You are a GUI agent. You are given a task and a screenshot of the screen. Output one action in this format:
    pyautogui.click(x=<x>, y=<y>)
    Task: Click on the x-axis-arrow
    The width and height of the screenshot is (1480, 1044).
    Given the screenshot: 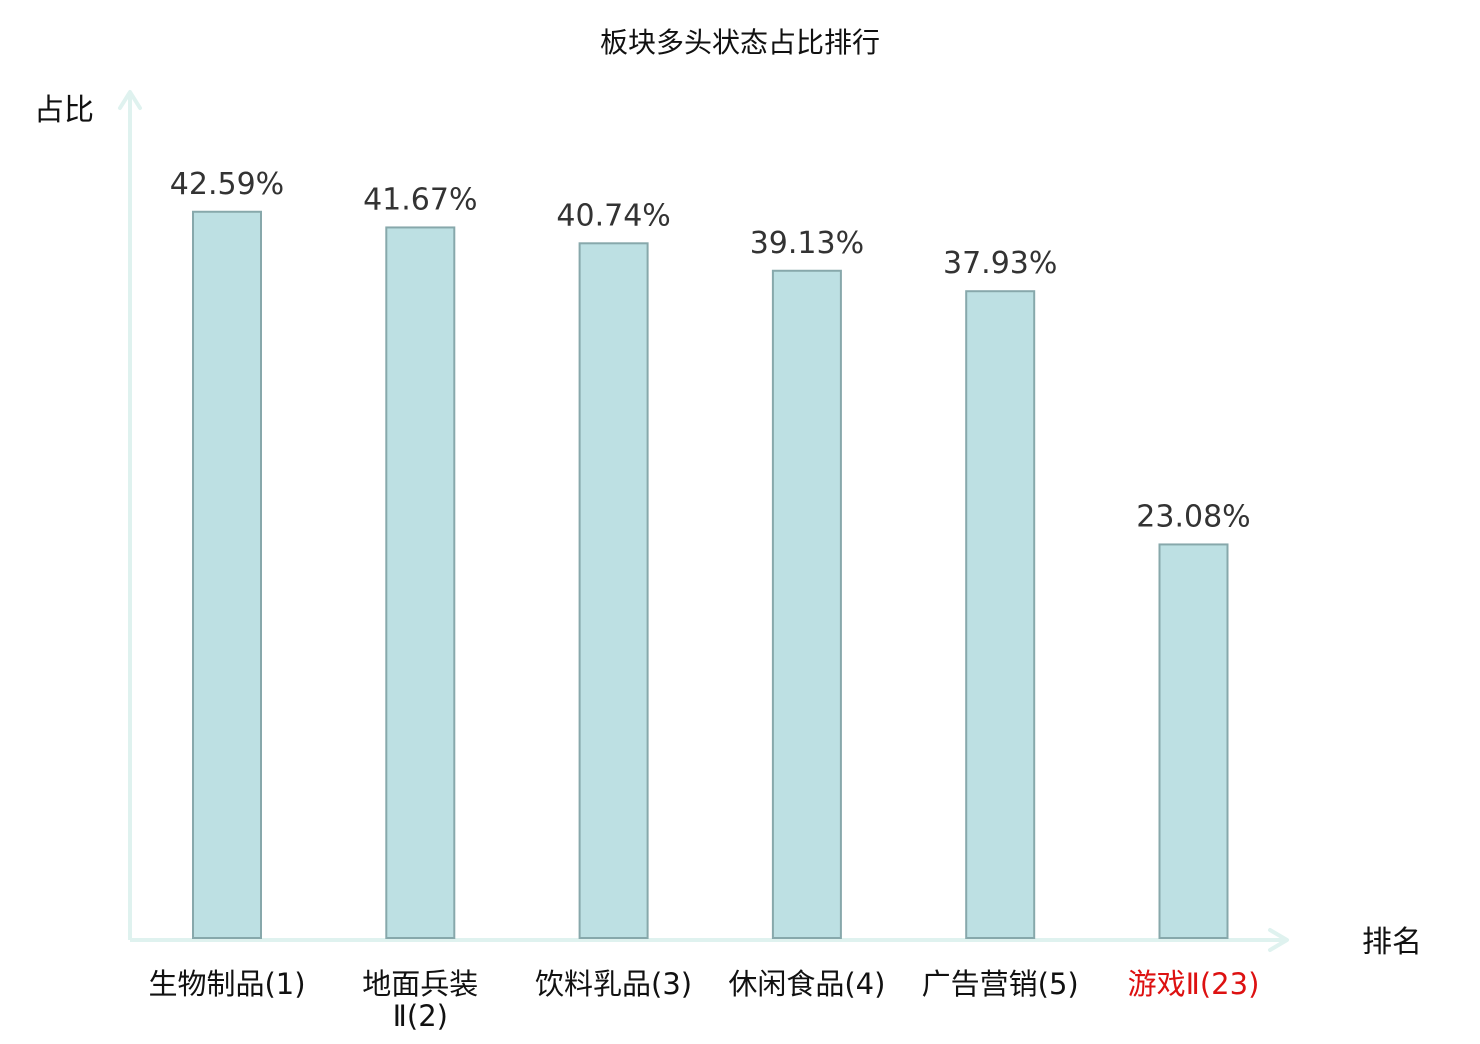 What is the action you would take?
    pyautogui.click(x=1278, y=940)
    